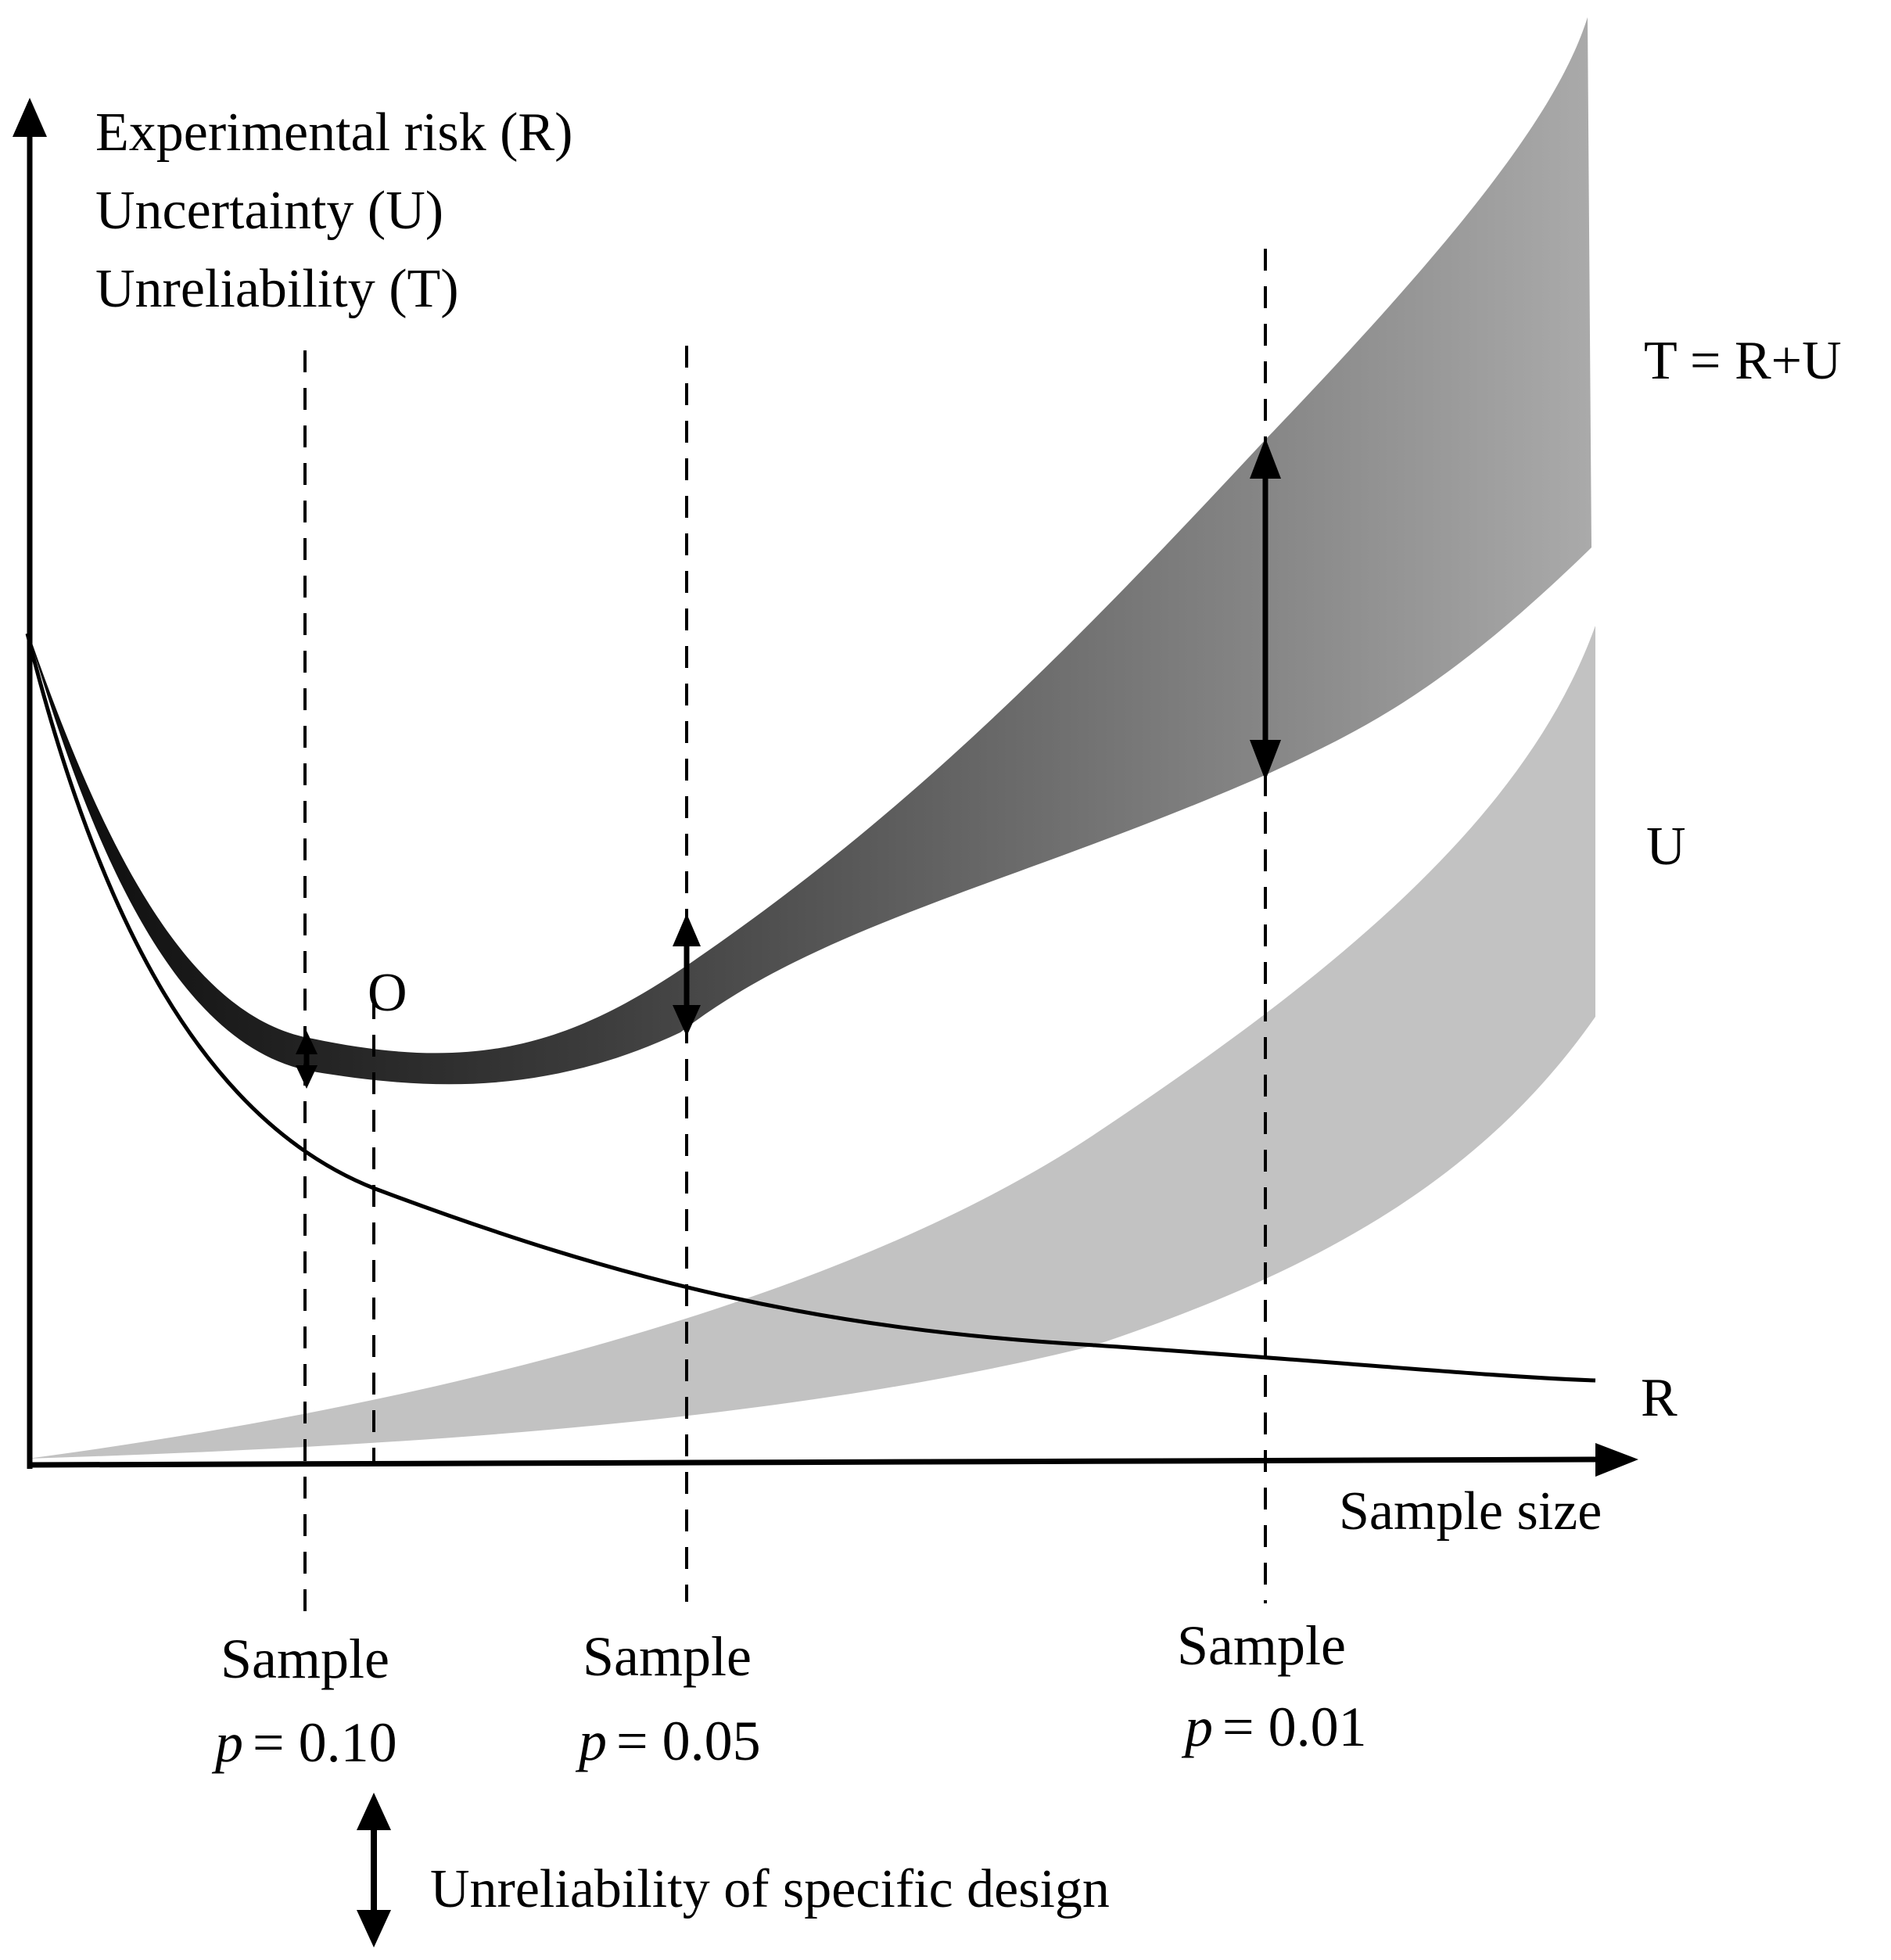 The width and height of the screenshot is (1891, 1960). I want to click on legend-arrow-bottom-icon, so click(374, 1928).